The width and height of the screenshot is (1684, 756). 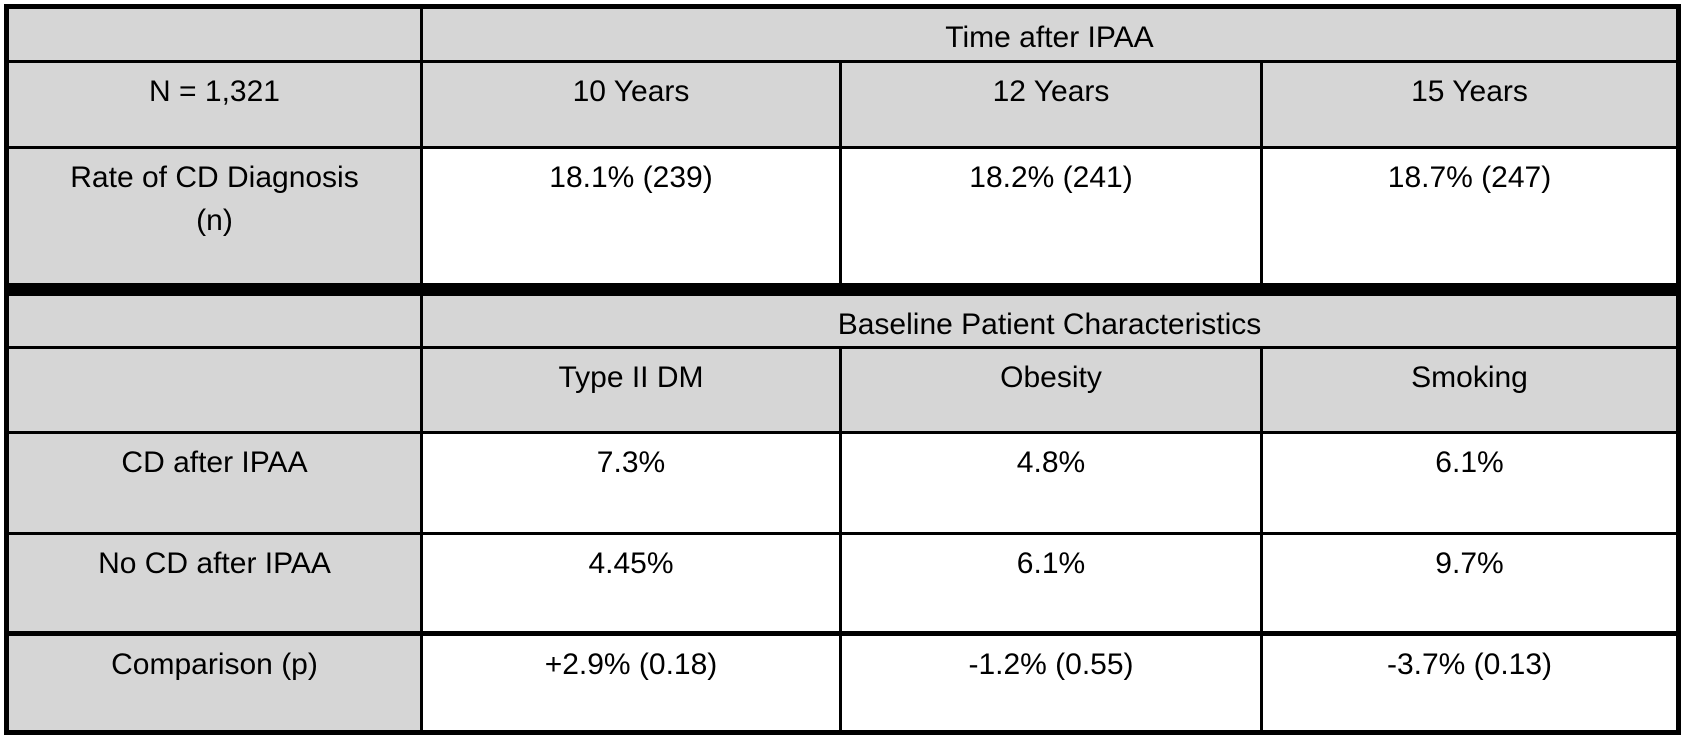 What do you see at coordinates (214, 682) in the screenshot?
I see `row-header-comparison-p: Comparison (p)` at bounding box center [214, 682].